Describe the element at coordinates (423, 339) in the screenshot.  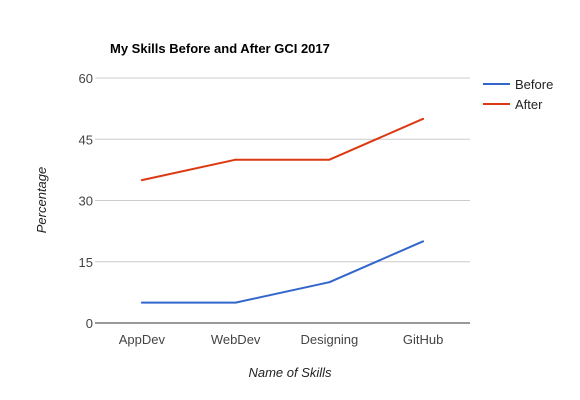
I see `x-tick-label: GitHub` at that location.